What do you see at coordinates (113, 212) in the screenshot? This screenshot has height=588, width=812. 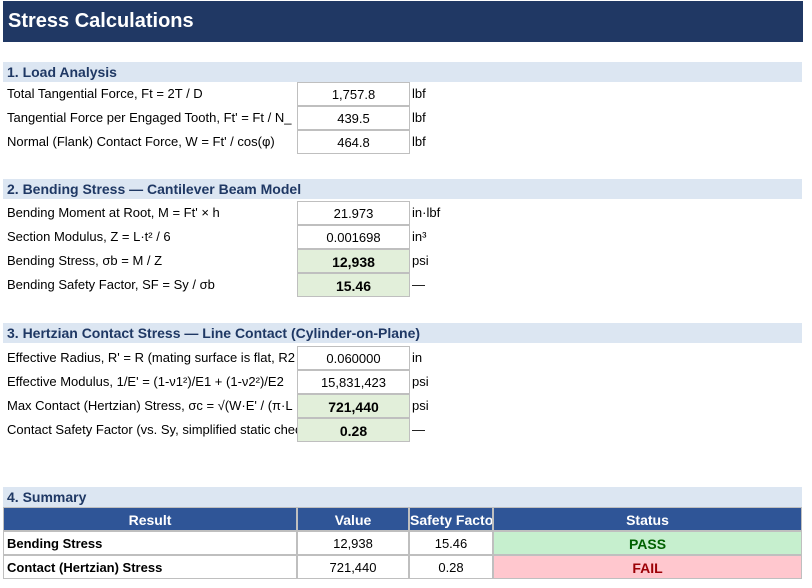 I see `row-label: Bending Moment at Root, M = Ft' × h` at bounding box center [113, 212].